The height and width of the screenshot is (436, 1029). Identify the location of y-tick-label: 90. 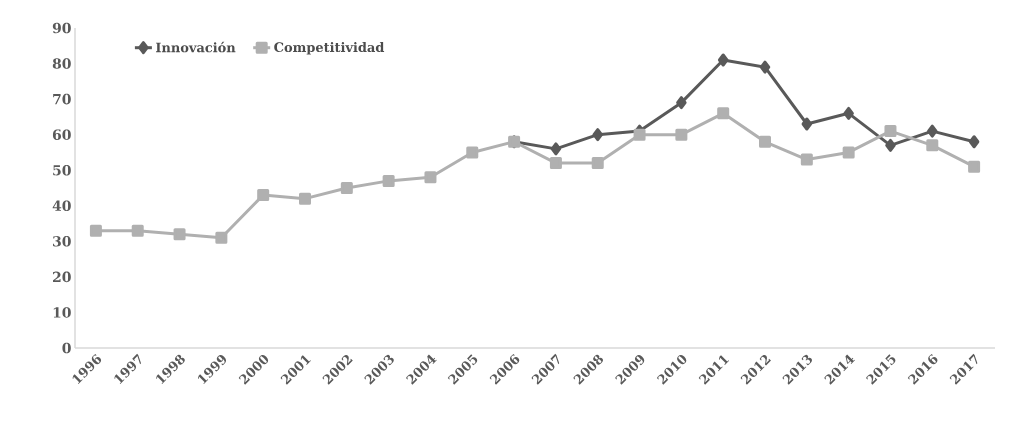
(61, 28).